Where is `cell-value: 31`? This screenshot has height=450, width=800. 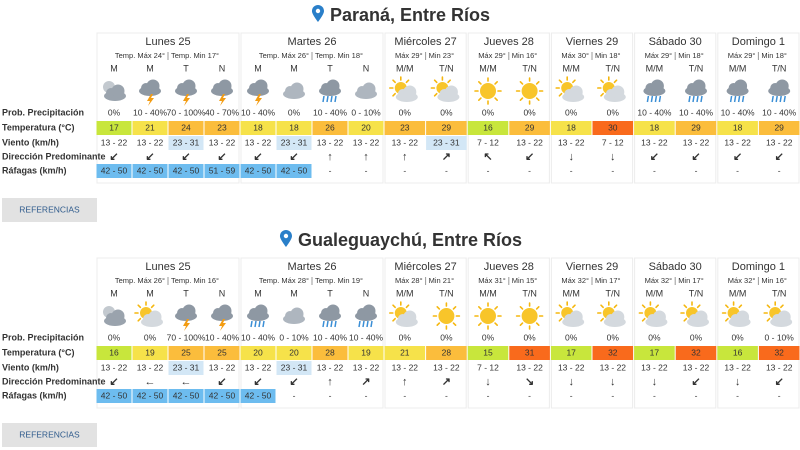 cell-value: 31 is located at coordinates (530, 352).